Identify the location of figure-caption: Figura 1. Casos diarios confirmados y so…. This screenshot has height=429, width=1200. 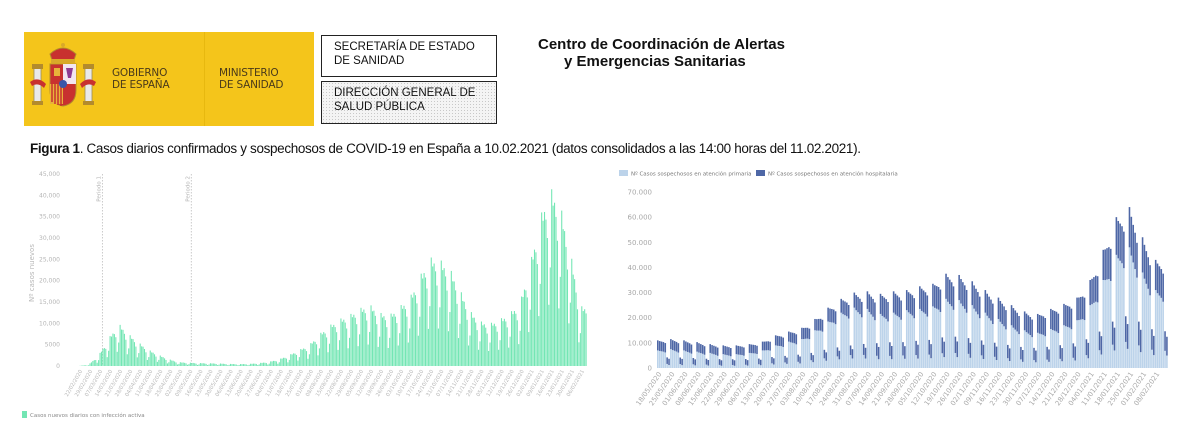
(445, 148).